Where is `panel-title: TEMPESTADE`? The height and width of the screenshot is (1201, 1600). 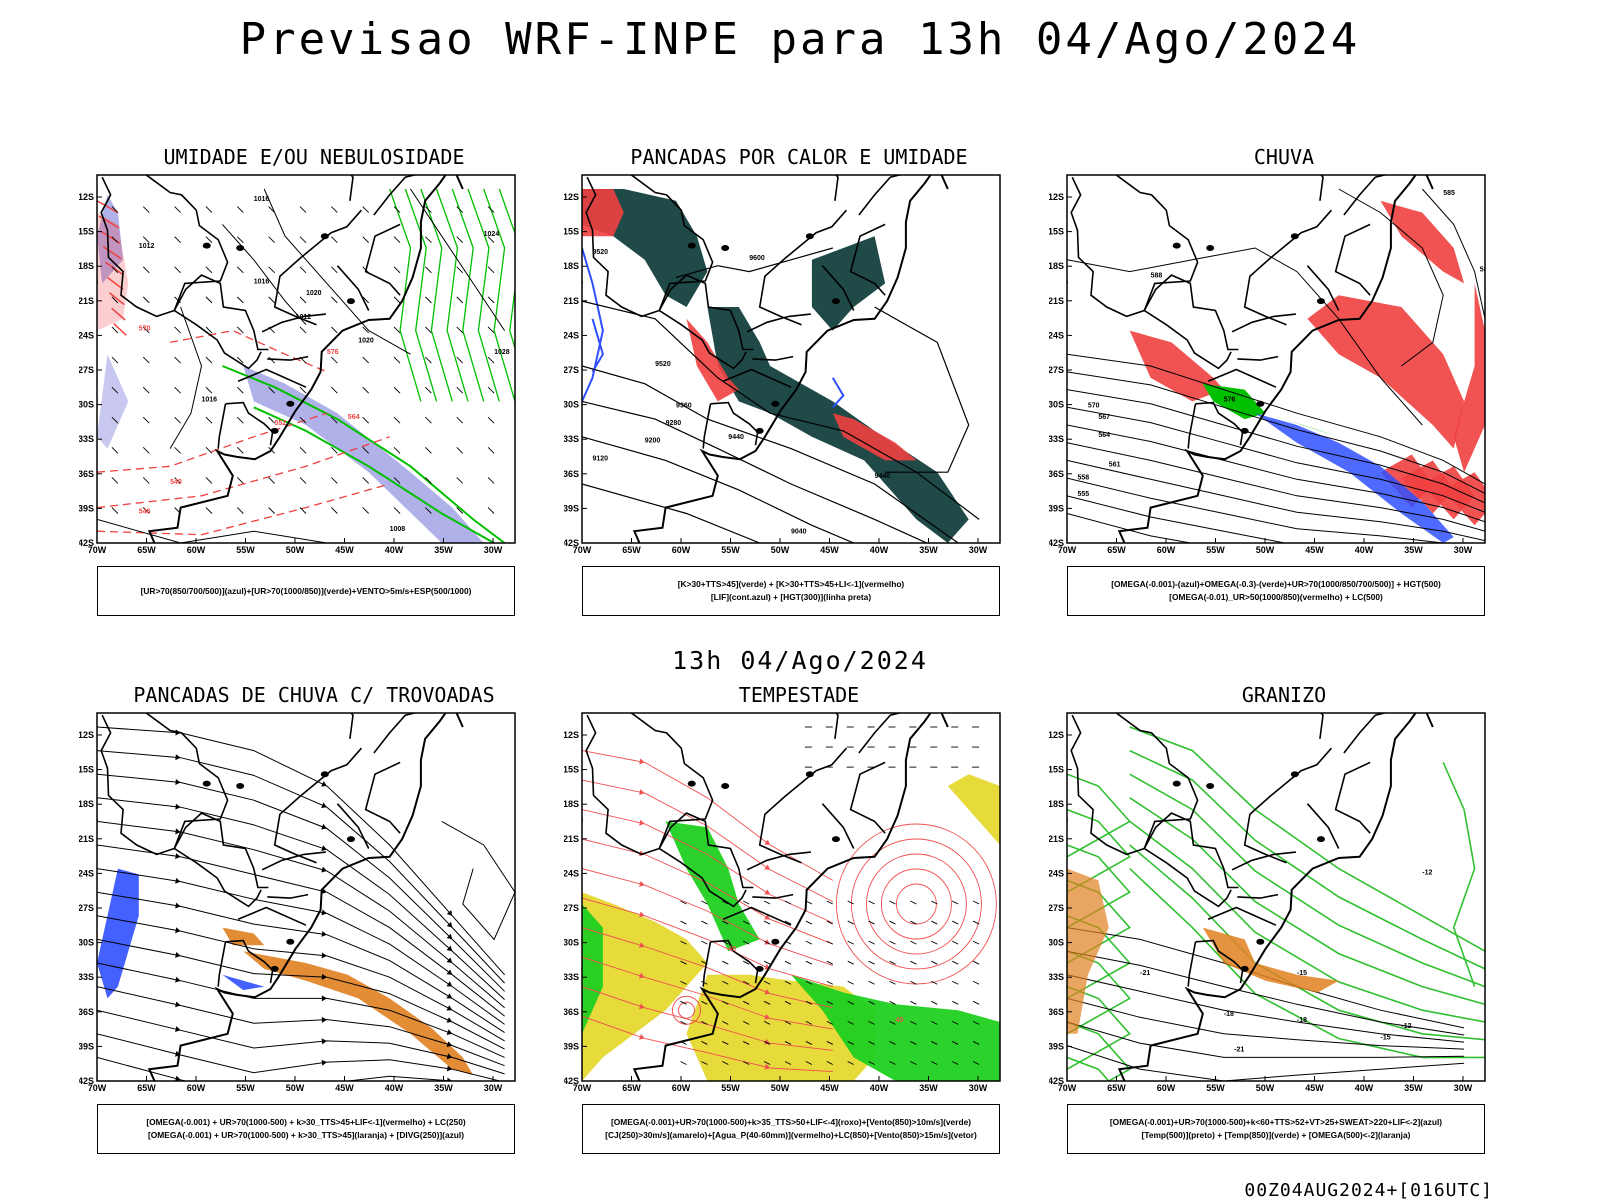 panel-title: TEMPESTADE is located at coordinates (799, 695).